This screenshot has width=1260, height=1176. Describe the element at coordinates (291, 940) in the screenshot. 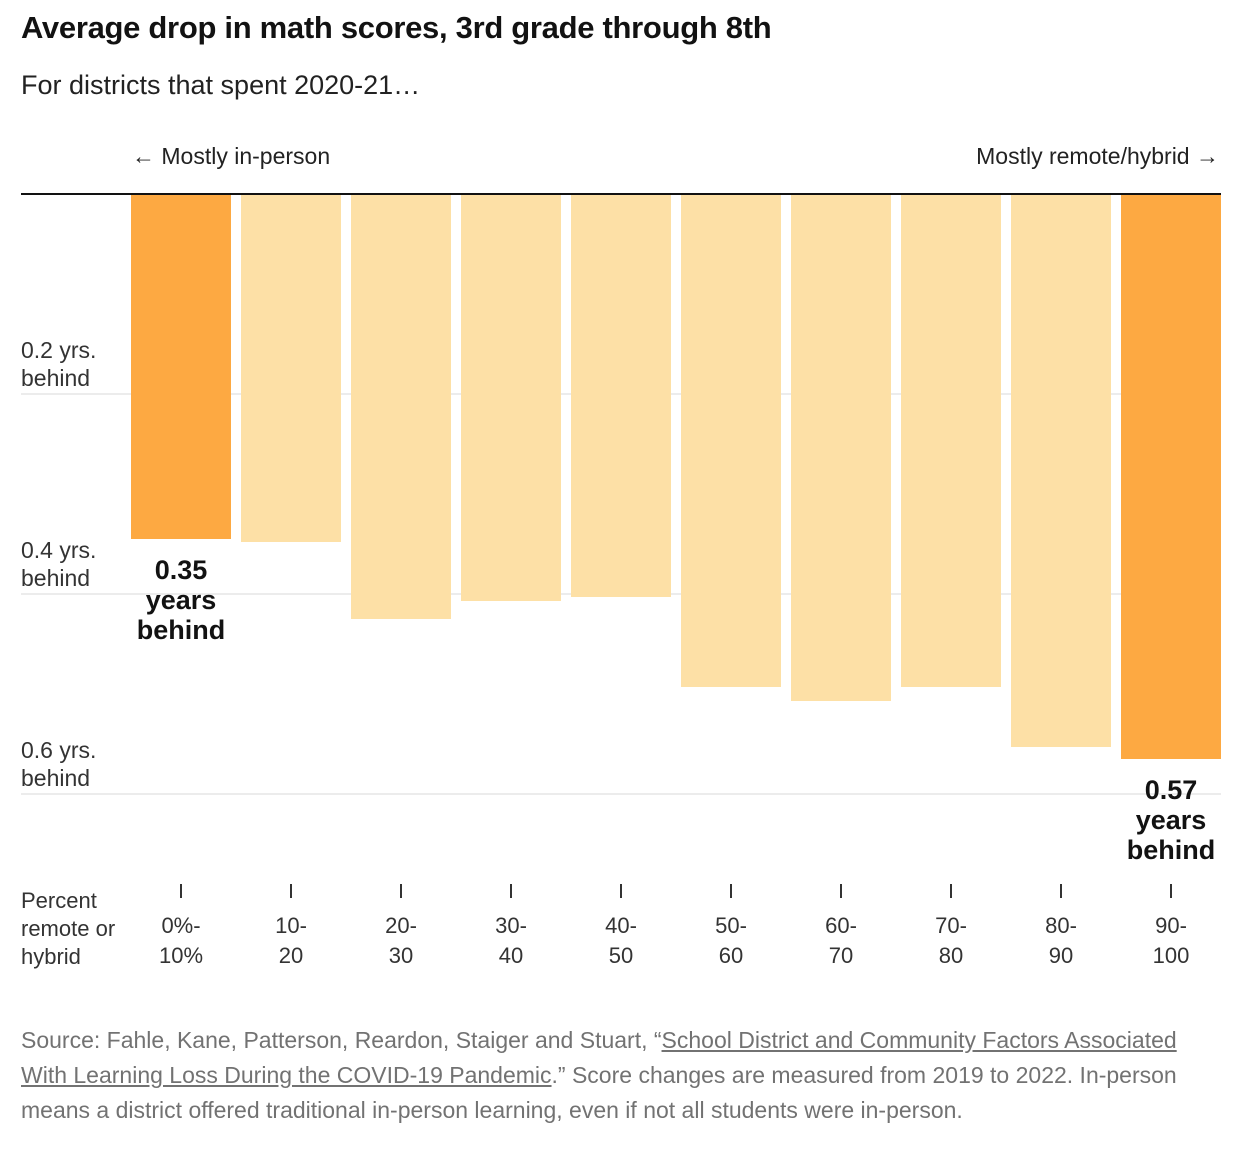

I see `x-tick-label: 10-20` at that location.